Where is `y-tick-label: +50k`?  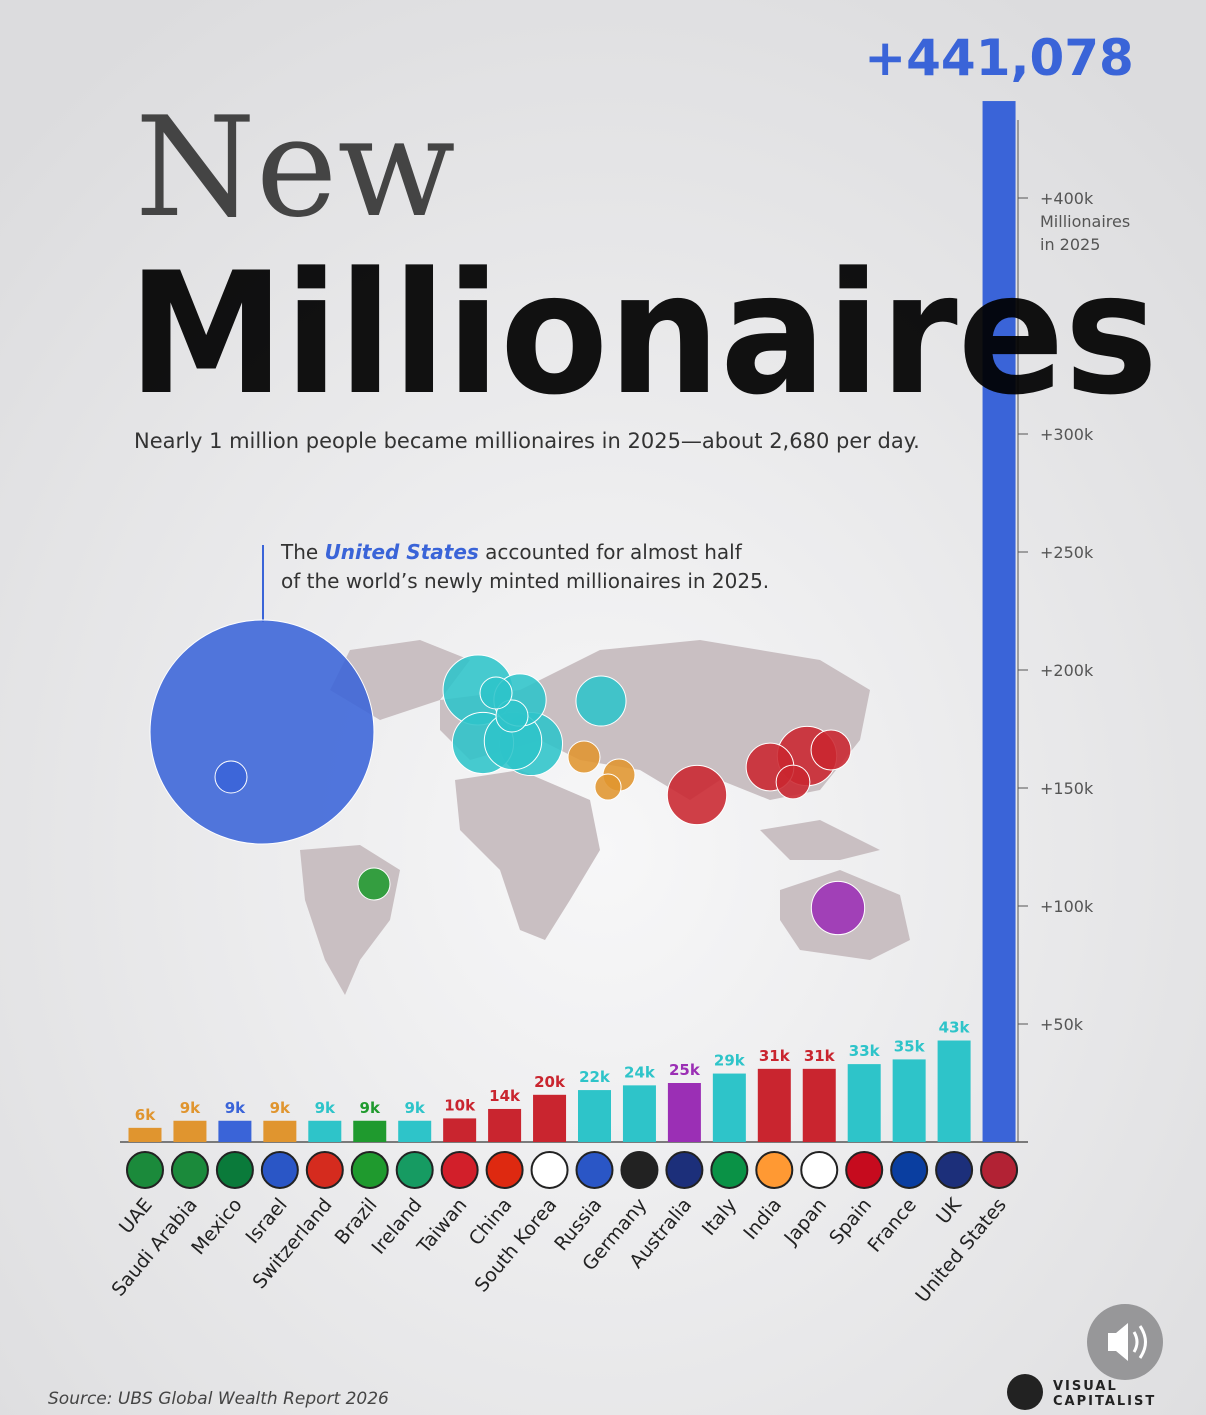
y-tick-label: +50k is located at coordinates (1062, 1024).